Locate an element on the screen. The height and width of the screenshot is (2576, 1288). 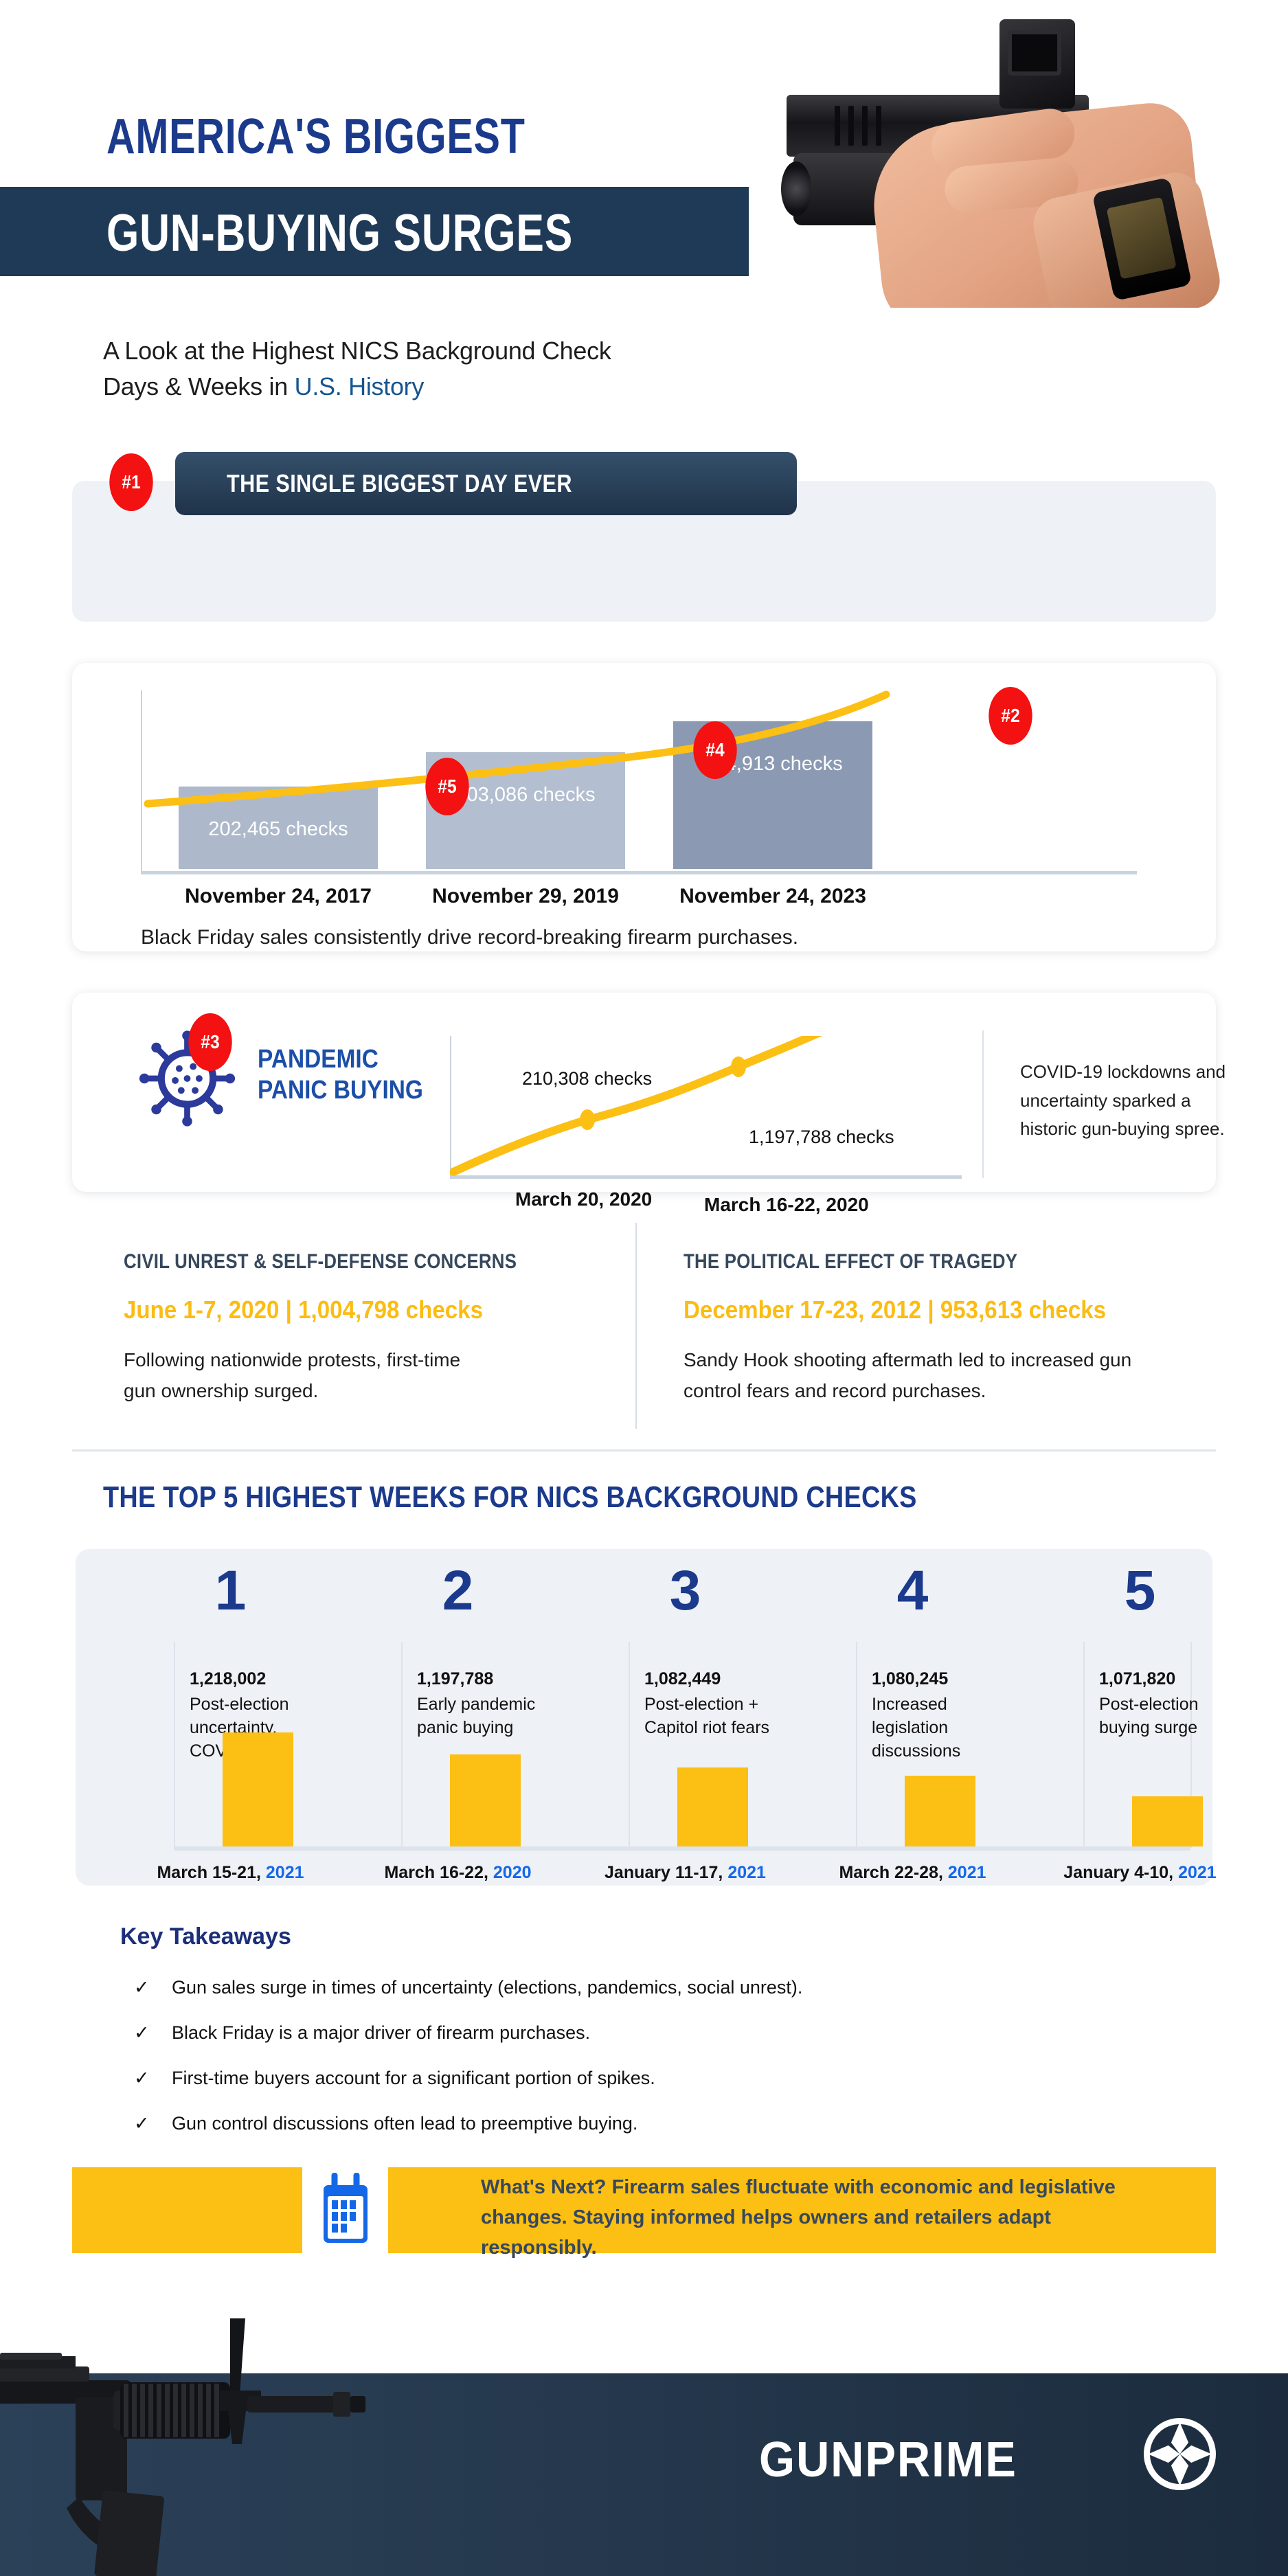
section-divider is located at coordinates (644, 1450).